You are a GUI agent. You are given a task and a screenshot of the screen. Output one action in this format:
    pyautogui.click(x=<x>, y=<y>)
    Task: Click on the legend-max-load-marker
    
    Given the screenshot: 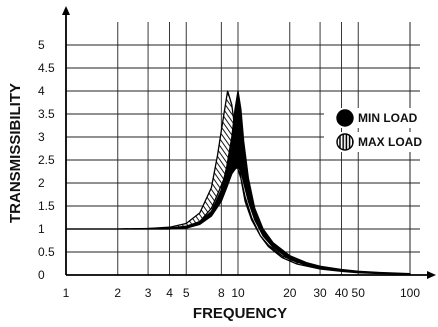 What is the action you would take?
    pyautogui.click(x=345, y=142)
    